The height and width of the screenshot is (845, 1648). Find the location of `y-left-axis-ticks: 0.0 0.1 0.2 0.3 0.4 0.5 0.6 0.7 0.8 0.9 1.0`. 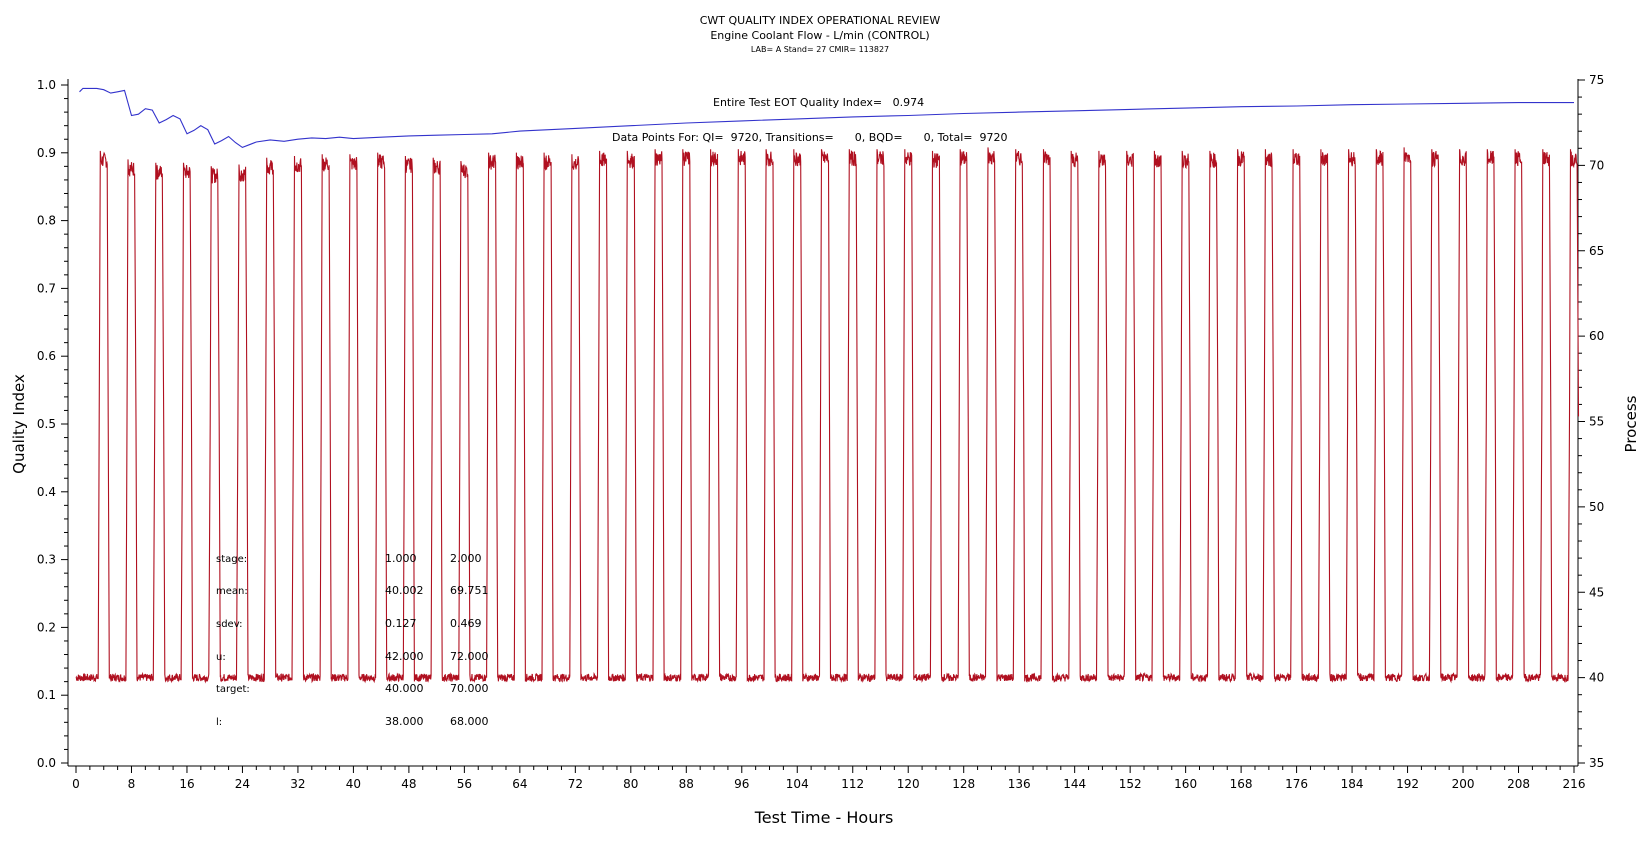

y-left-axis-ticks: 0.0 0.1 0.2 0.3 0.4 0.5 0.6 0.7 0.8 0.9 1.0 is located at coordinates (52, 424).